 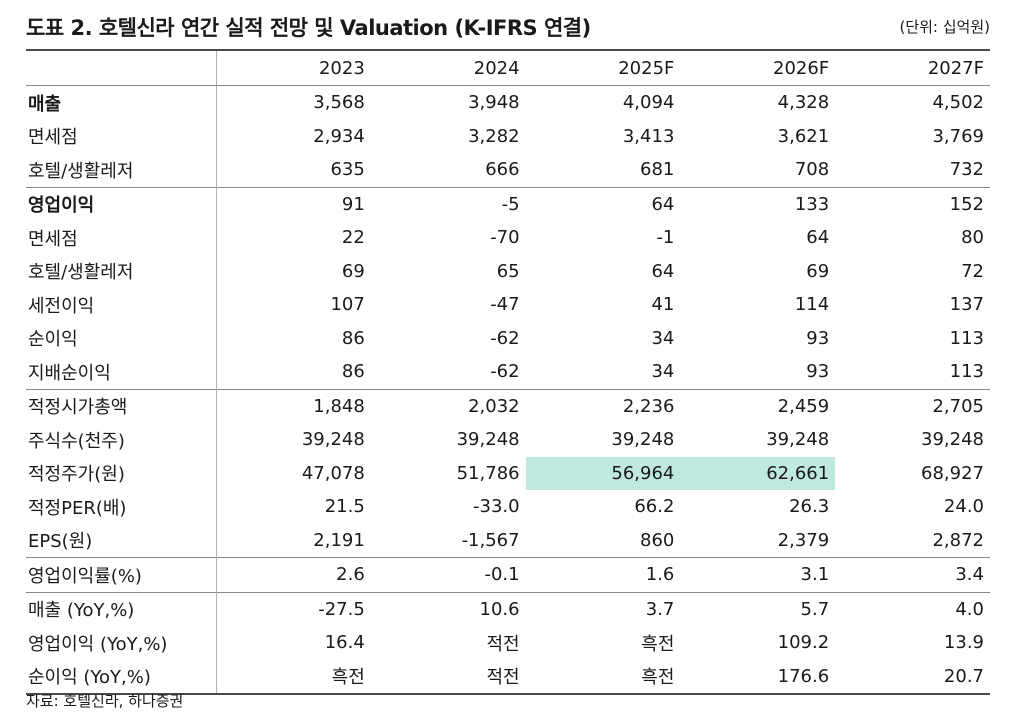 What do you see at coordinates (121, 507) in the screenshot?
I see `row-label: 적정PER(배)` at bounding box center [121, 507].